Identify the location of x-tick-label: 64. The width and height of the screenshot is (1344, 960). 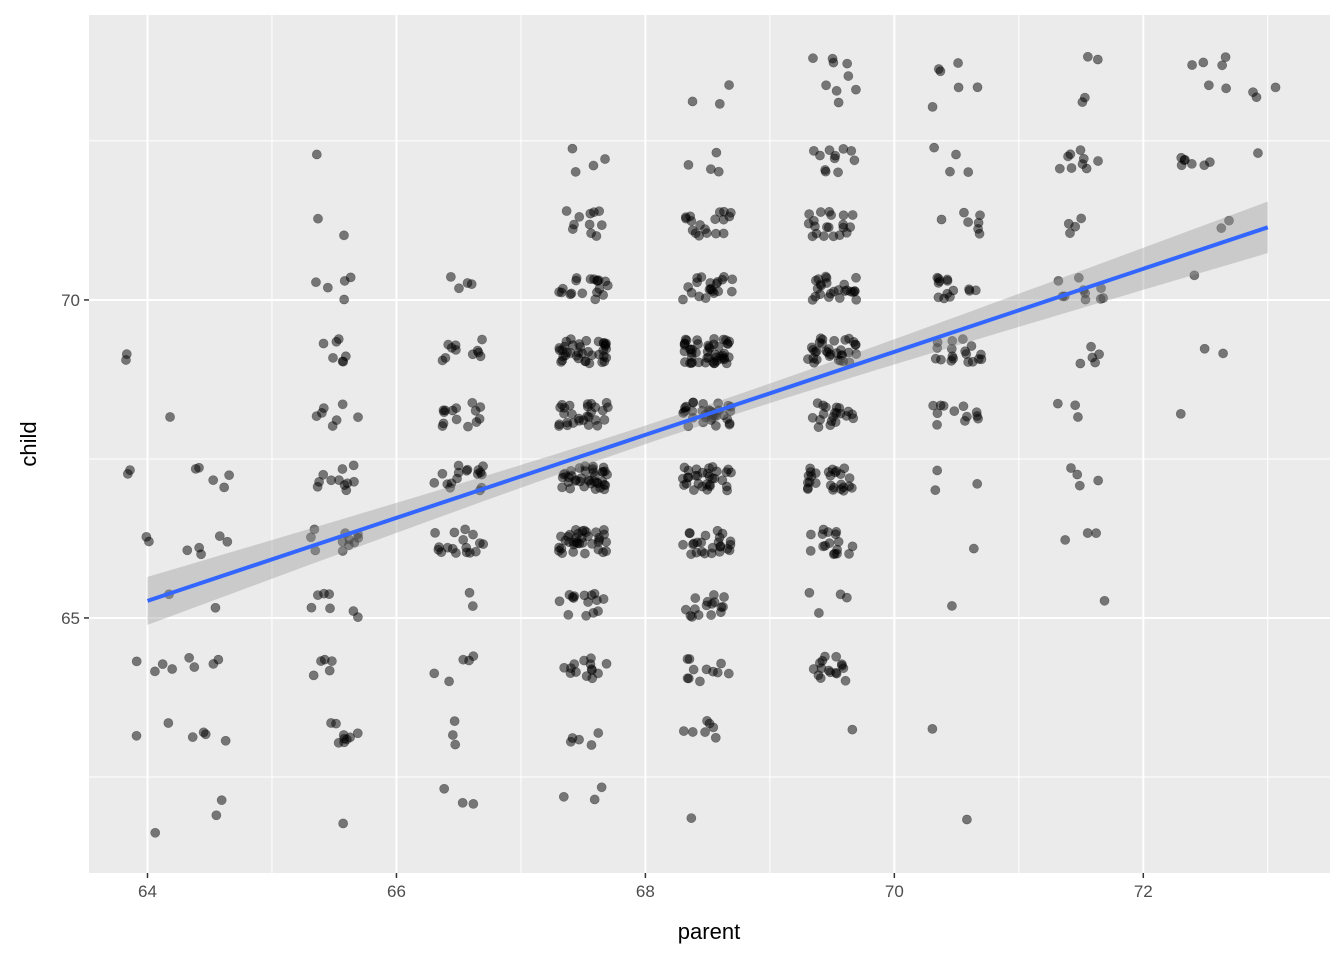
(147, 891).